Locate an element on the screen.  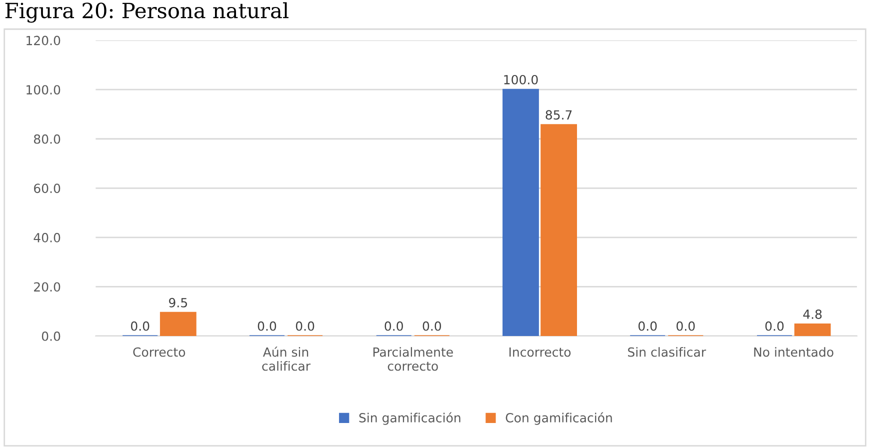
y-tick-label: 20.0 is located at coordinates (47, 287).